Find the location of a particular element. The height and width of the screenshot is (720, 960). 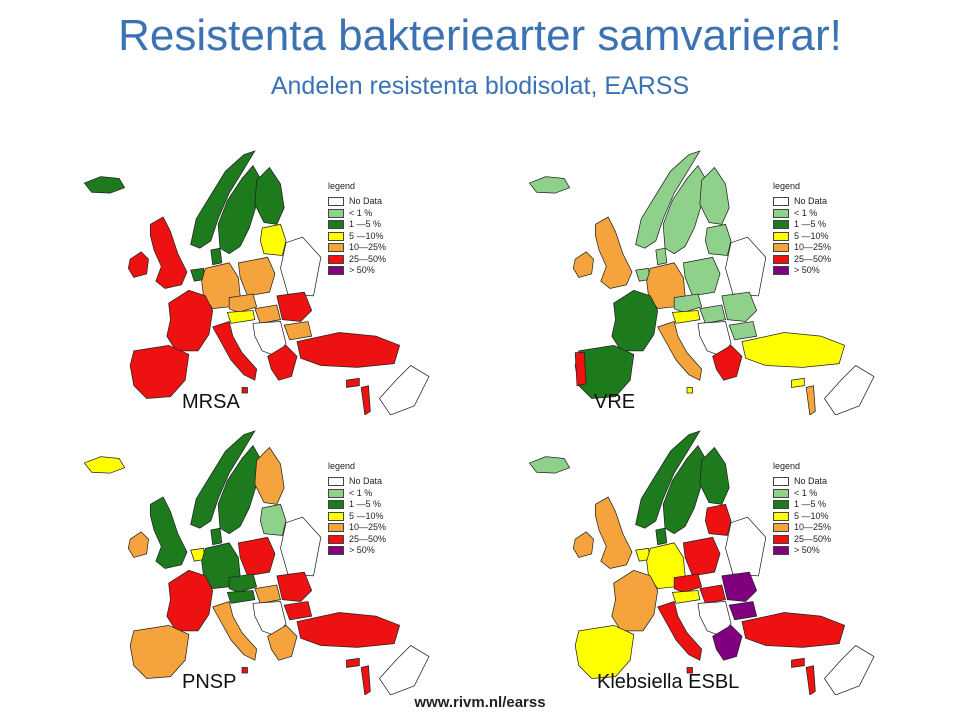

country-denmark is located at coordinates (661, 256).